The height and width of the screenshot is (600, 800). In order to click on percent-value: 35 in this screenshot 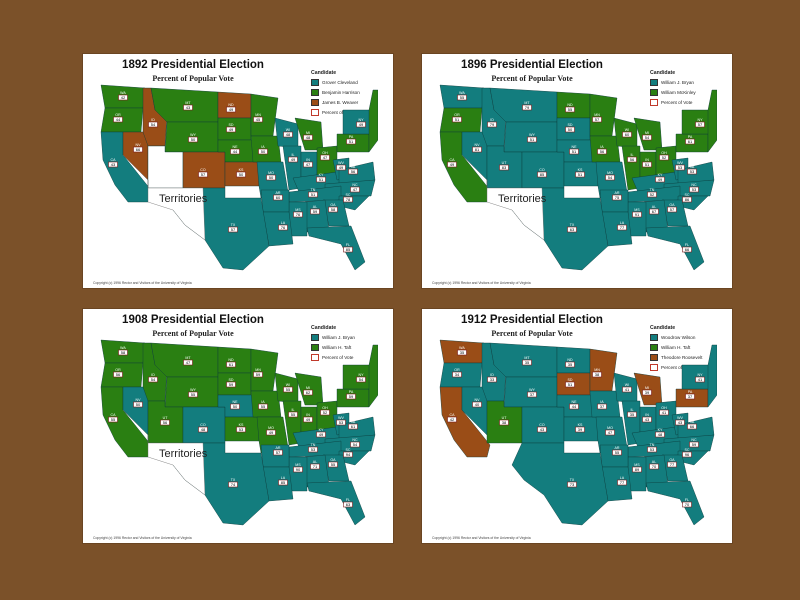, I will do `click(462, 352)`.